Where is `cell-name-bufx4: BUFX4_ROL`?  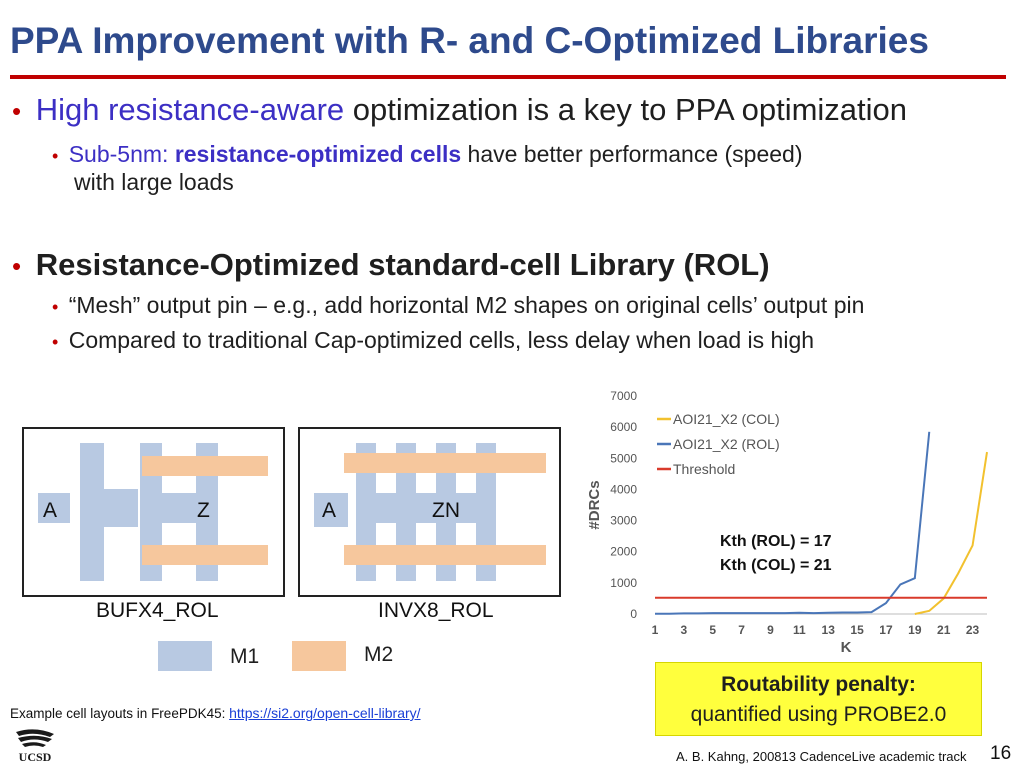
cell-name-bufx4: BUFX4_ROL is located at coordinates (157, 610).